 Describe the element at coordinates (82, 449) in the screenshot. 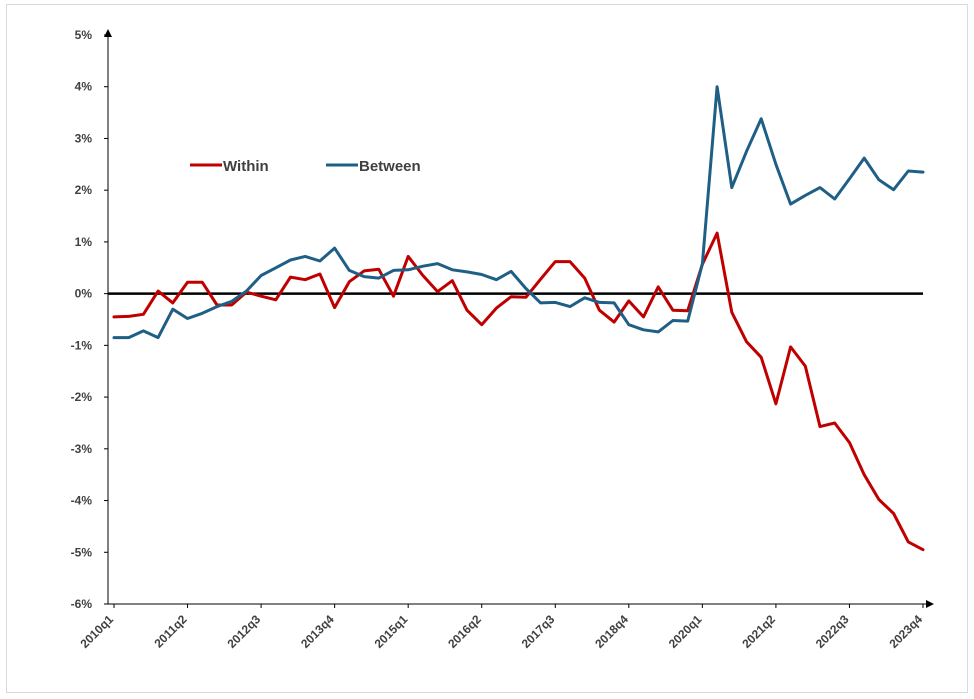

I see `y-tick-label: -3%` at that location.